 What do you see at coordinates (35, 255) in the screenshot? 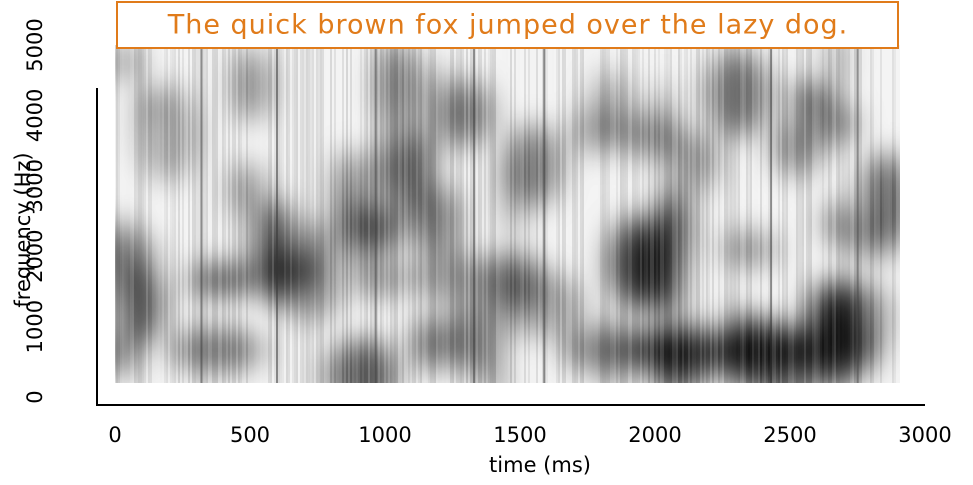
I see `y-tick-label: 2000` at bounding box center [35, 255].